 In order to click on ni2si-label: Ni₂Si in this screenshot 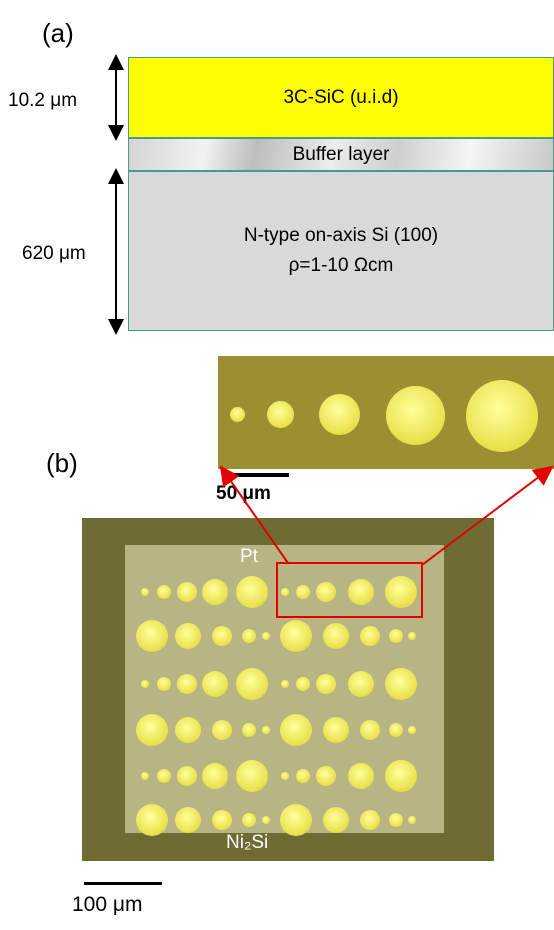, I will do `click(247, 842)`.